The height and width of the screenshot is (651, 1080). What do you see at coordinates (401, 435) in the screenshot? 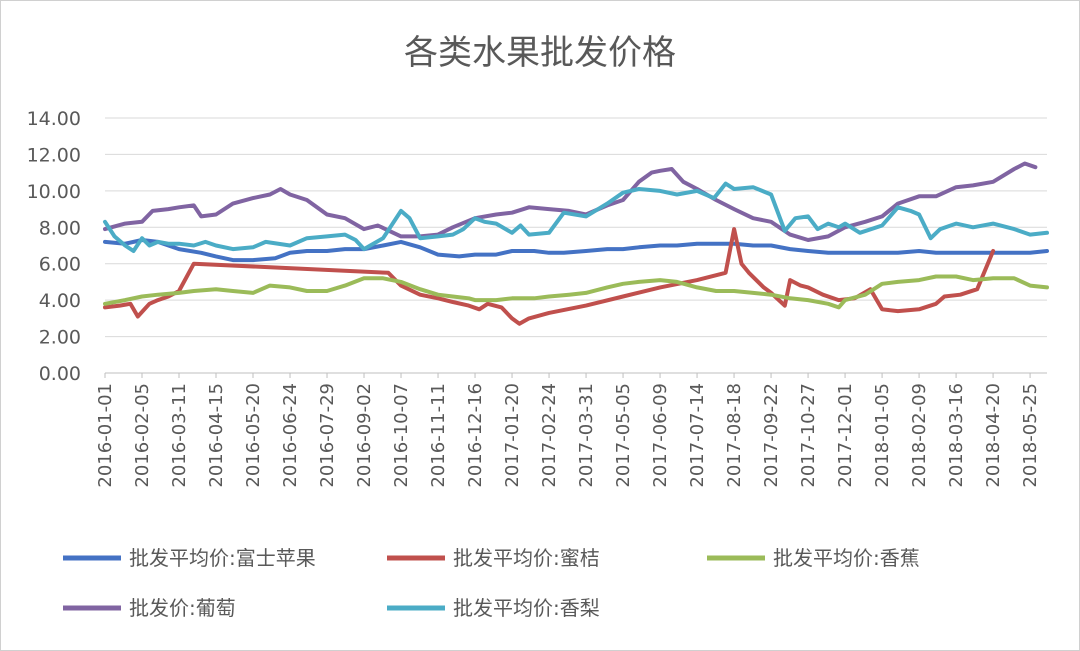
I see `x-tick-label: 2016-10-07` at bounding box center [401, 435].